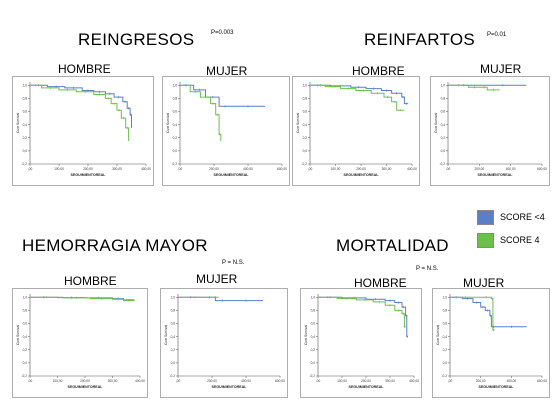 Image resolution: width=560 pixels, height=420 pixels. What do you see at coordinates (136, 39) in the screenshot?
I see `section-title-reingresos: REINGRESOS` at bounding box center [136, 39].